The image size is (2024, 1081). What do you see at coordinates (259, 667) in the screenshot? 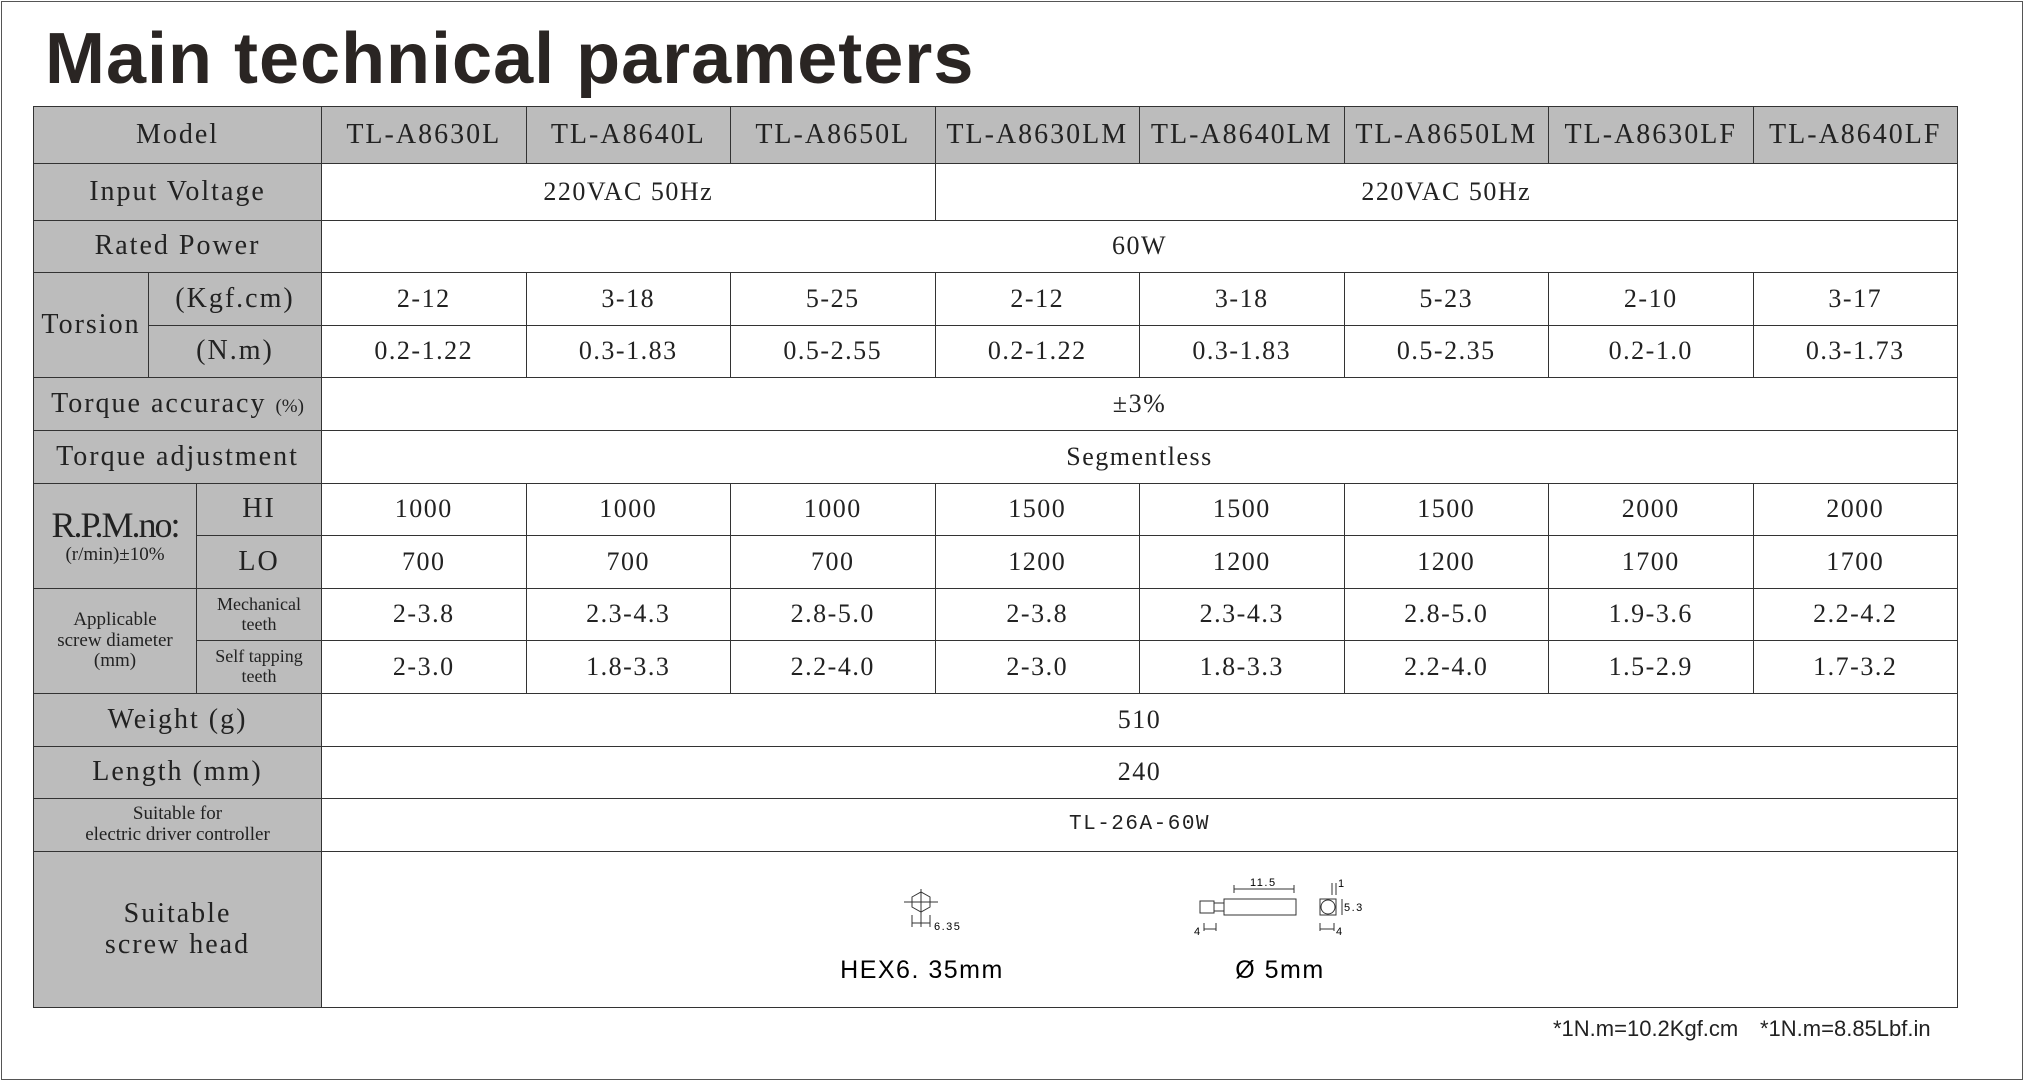
I see `sub-label: Self tapping teeth` at bounding box center [259, 667].